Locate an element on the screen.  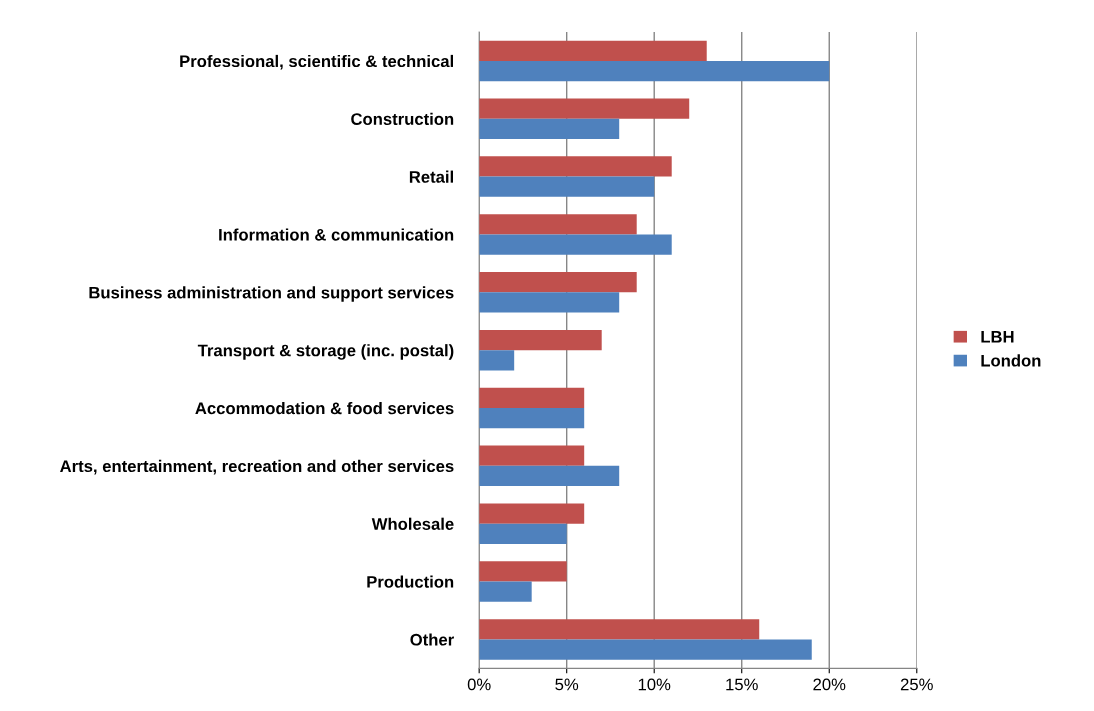
y-tick-label: Production is located at coordinates (410, 581).